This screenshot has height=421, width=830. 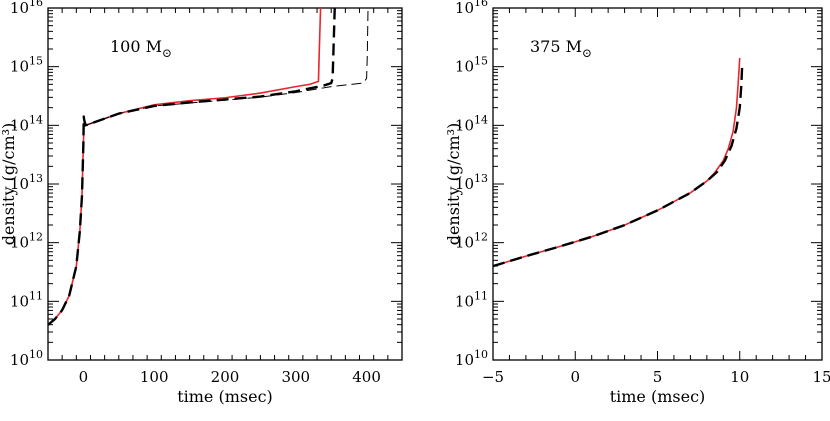 I want to click on x-tick-label: 10, so click(x=739, y=377).